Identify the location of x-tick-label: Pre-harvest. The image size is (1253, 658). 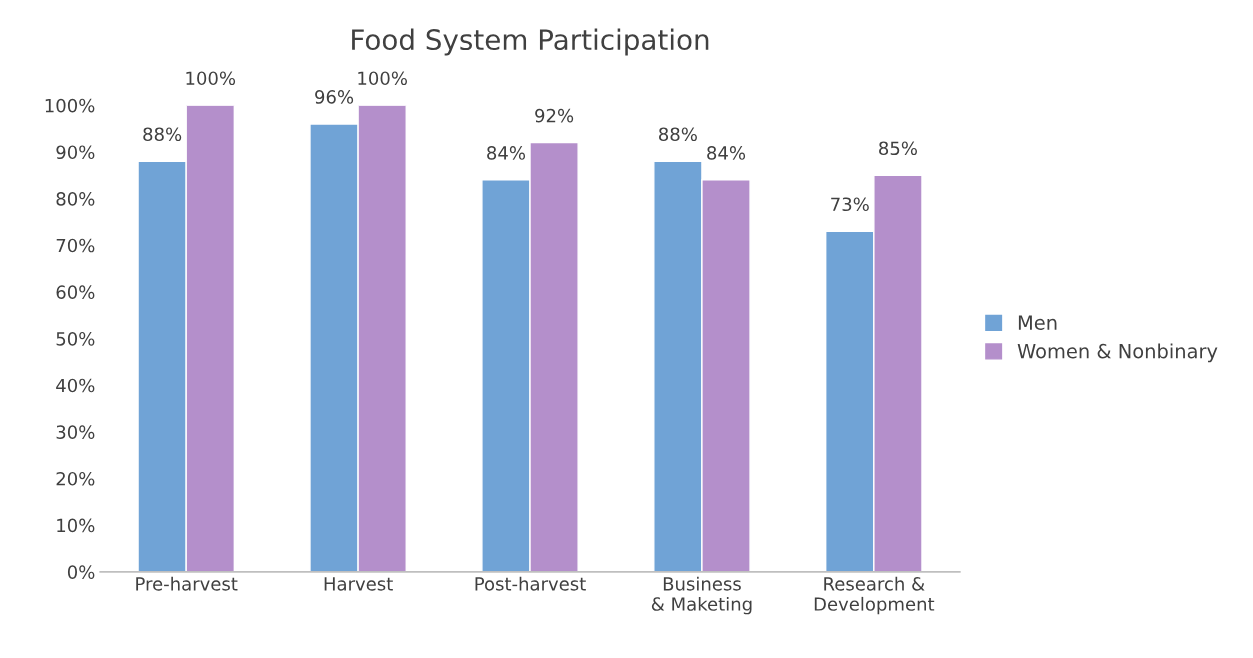
(187, 583).